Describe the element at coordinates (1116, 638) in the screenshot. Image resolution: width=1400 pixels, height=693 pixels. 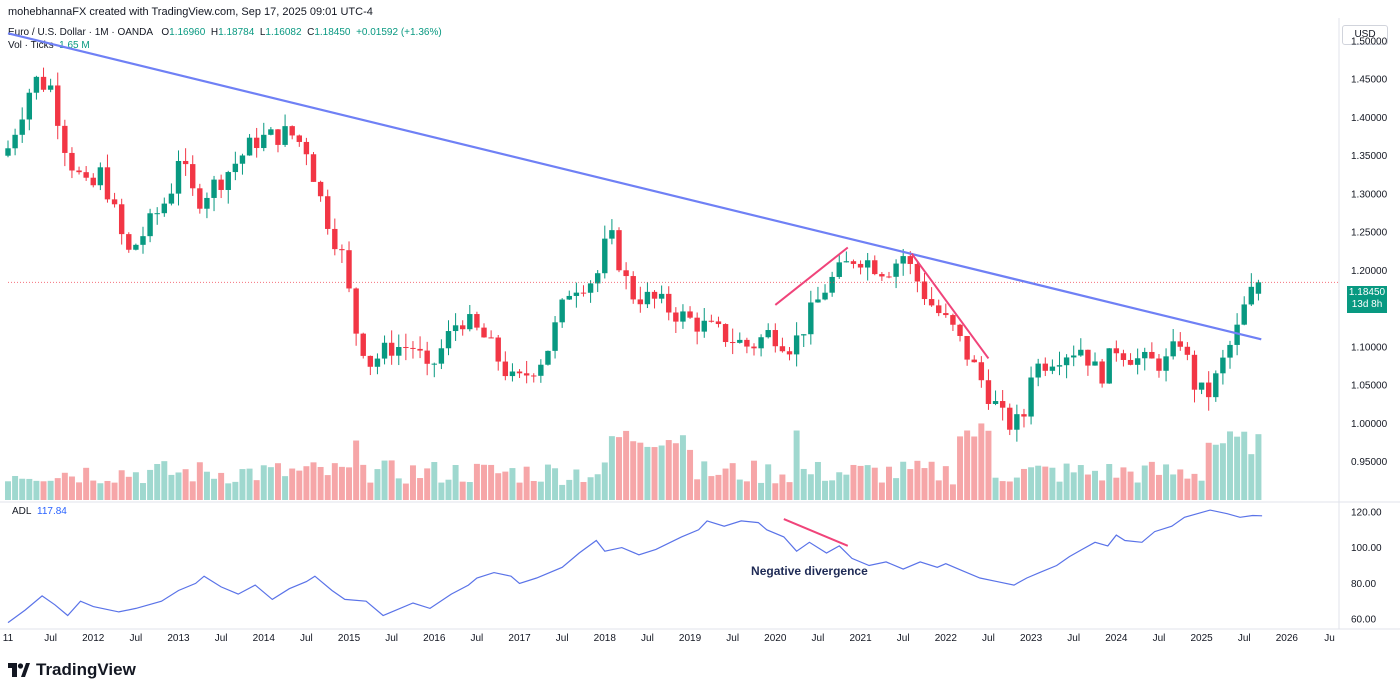
I see `time-axis-tick-label: 2024` at that location.